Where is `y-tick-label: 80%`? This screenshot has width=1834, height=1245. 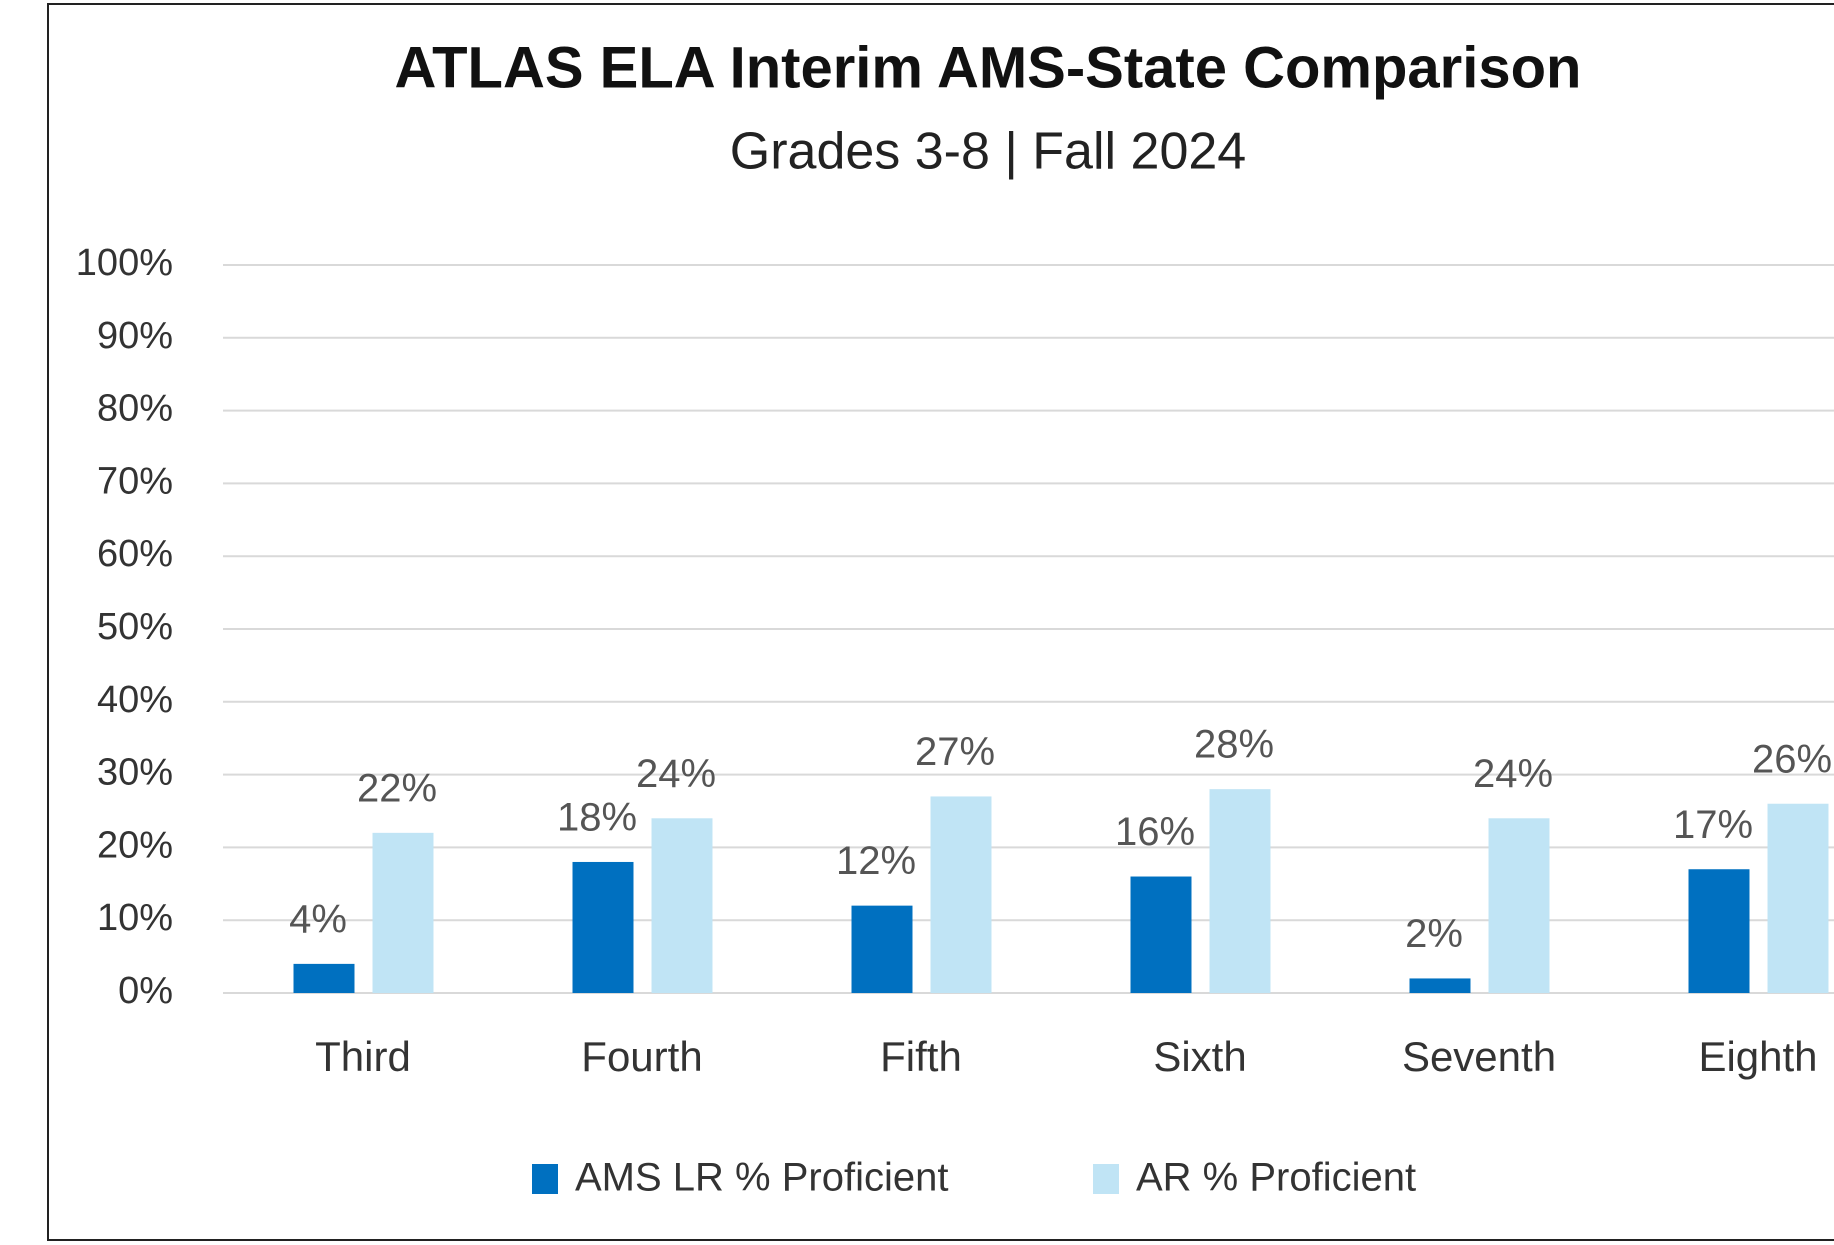
y-tick-label: 80% is located at coordinates (135, 409).